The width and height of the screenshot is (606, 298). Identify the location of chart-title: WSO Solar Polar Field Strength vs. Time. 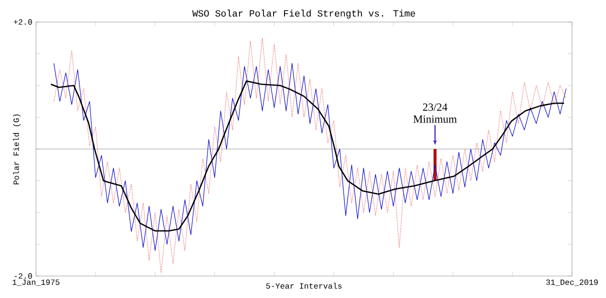
(304, 14).